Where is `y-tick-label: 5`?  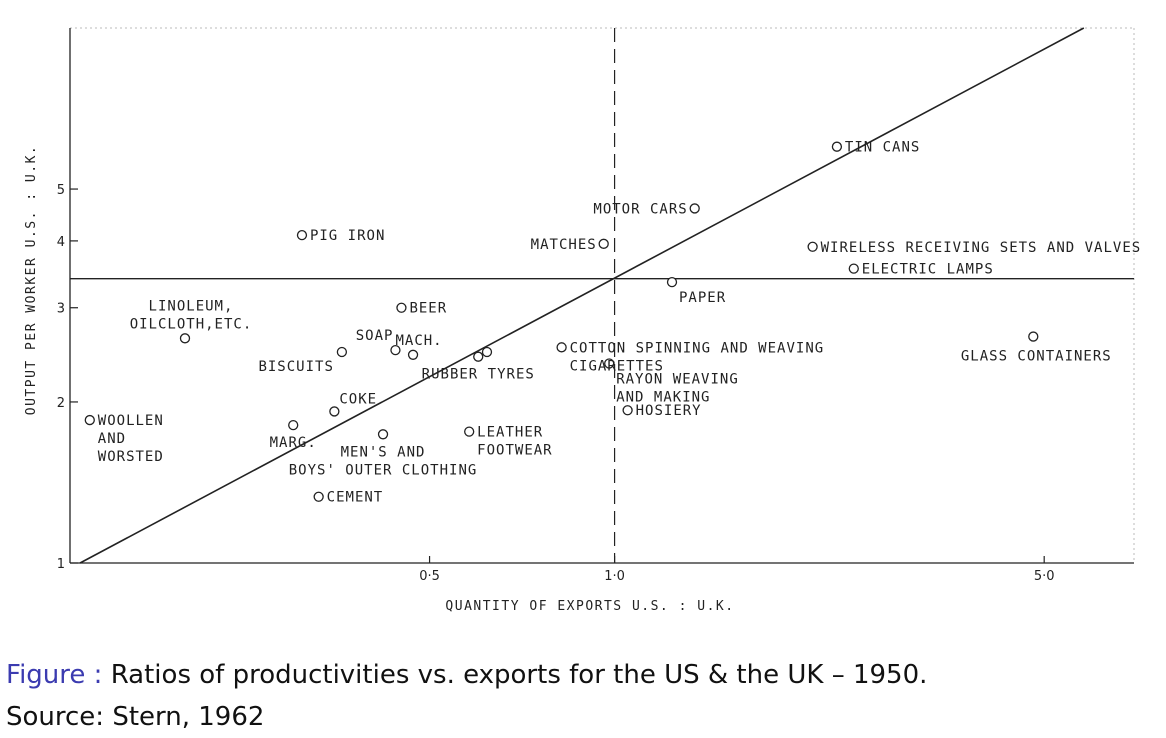
y-tick-label: 5 is located at coordinates (61, 190).